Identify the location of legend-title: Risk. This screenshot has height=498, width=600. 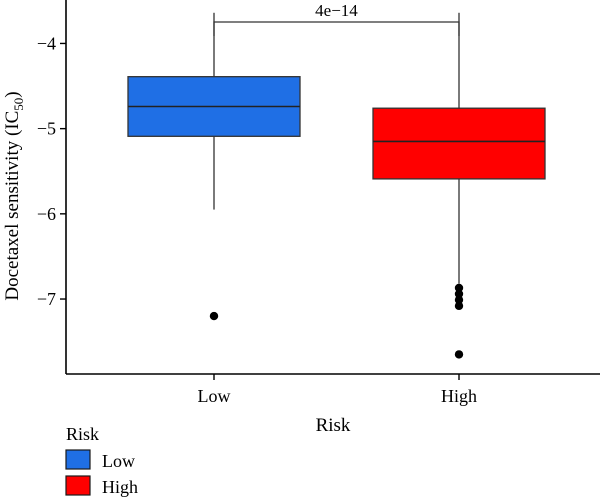
(82, 434).